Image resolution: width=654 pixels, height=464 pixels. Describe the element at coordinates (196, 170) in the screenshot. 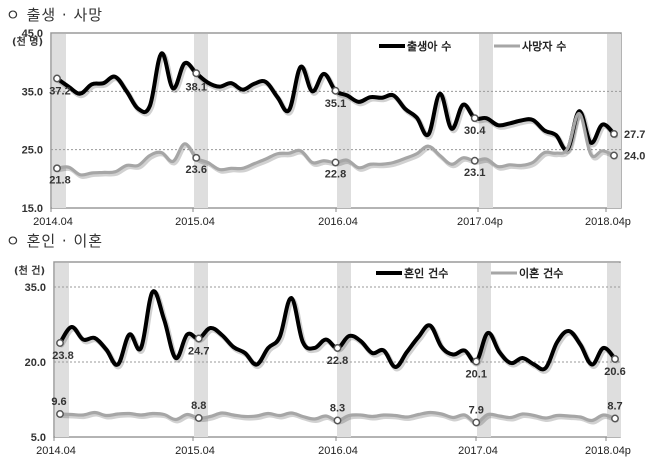

I see `data-label: 23.6` at that location.